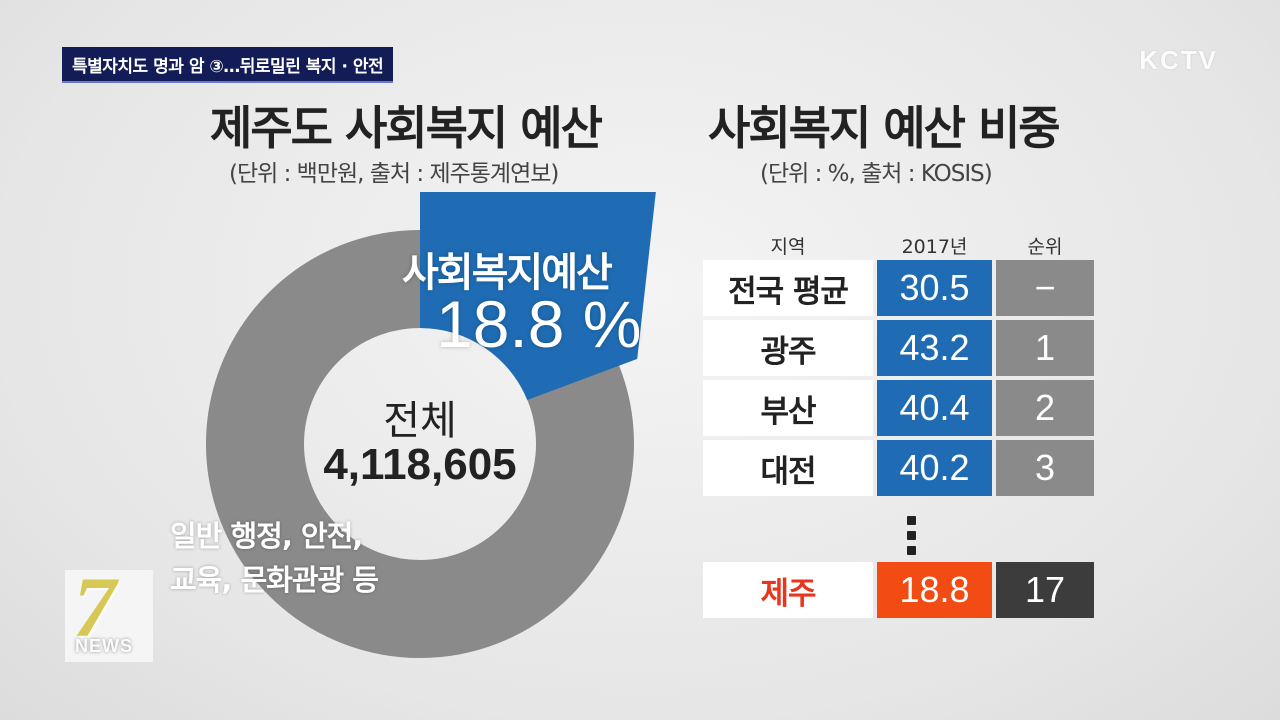 The width and height of the screenshot is (1280, 720). What do you see at coordinates (104, 646) in the screenshot?
I see `logo-text: NEWS` at bounding box center [104, 646].